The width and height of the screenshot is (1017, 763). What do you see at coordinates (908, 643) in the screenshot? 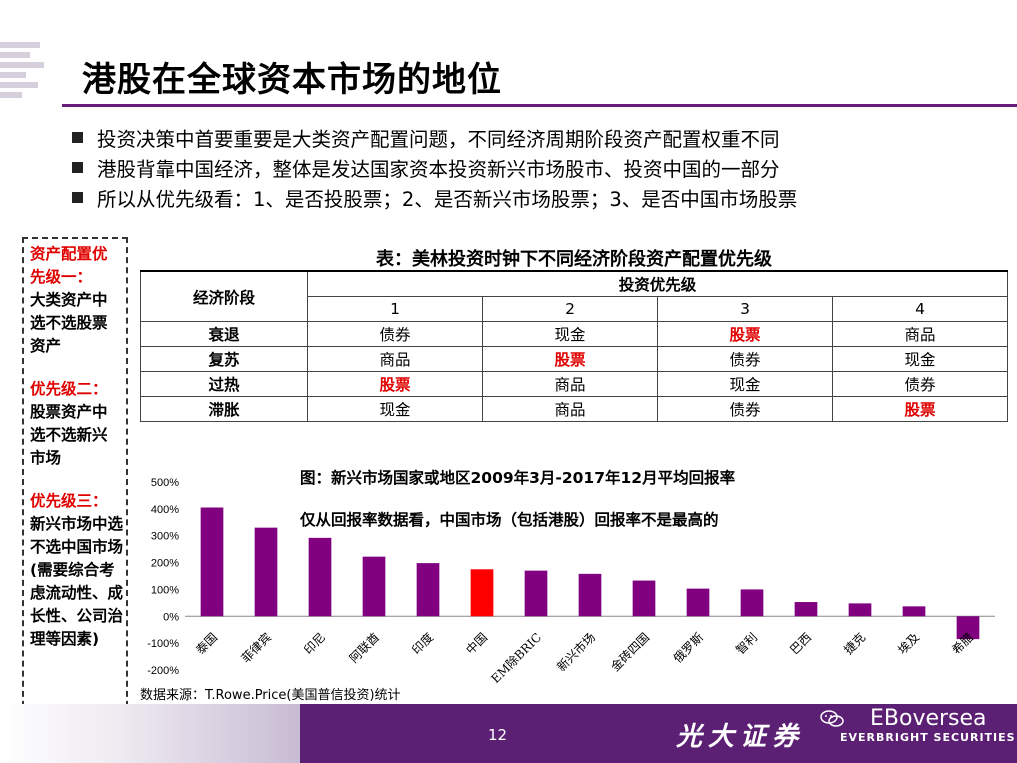
I see `x-category-label: 埃及` at bounding box center [908, 643].